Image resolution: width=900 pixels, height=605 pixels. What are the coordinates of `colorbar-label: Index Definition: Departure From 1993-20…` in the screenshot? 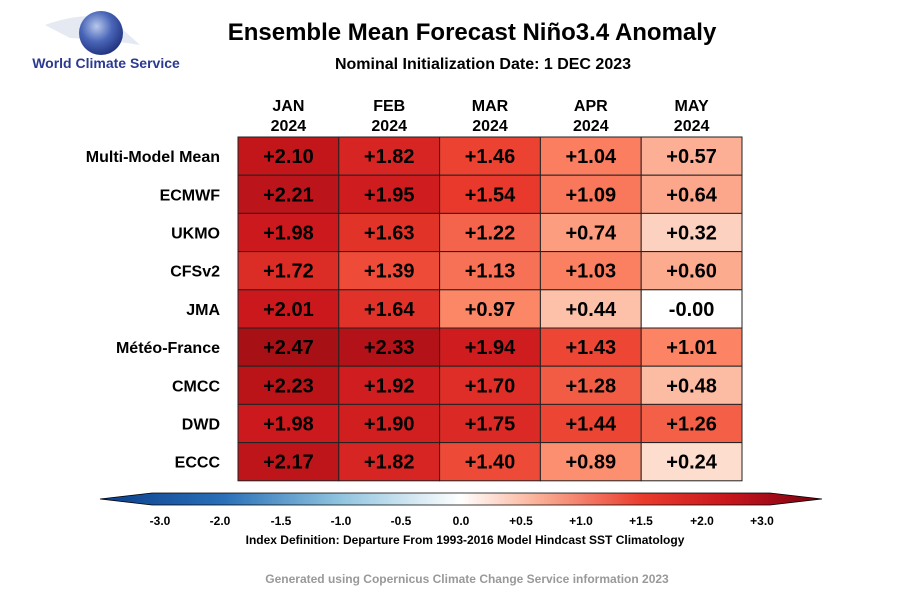 It's located at (465, 540).